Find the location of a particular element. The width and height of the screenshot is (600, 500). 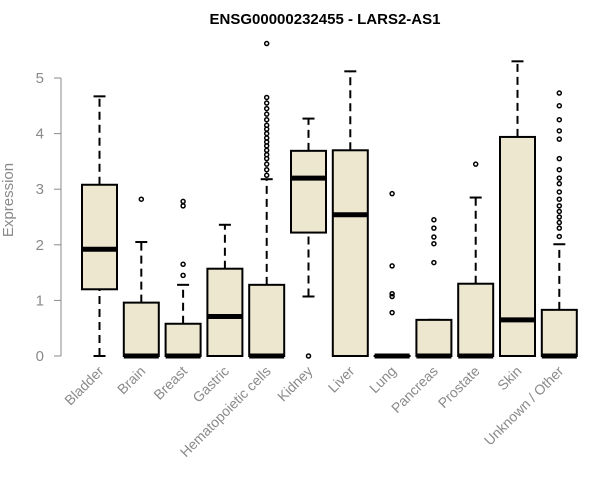

y-tick-label: 2 is located at coordinates (40, 245).